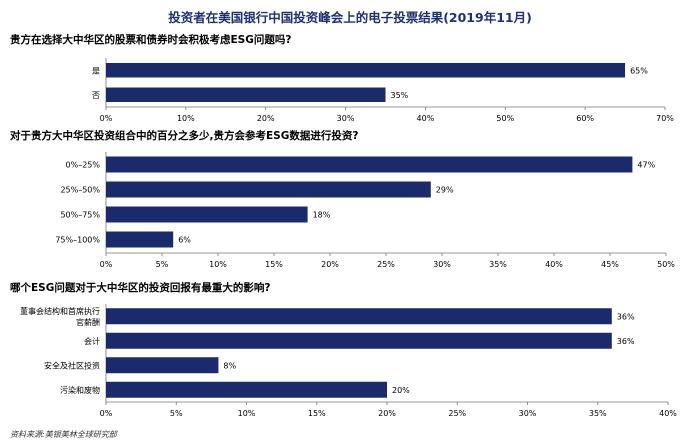 The width and height of the screenshot is (700, 446). What do you see at coordinates (598, 413) in the screenshot?
I see `chart-3-tick-label: 35%` at bounding box center [598, 413].